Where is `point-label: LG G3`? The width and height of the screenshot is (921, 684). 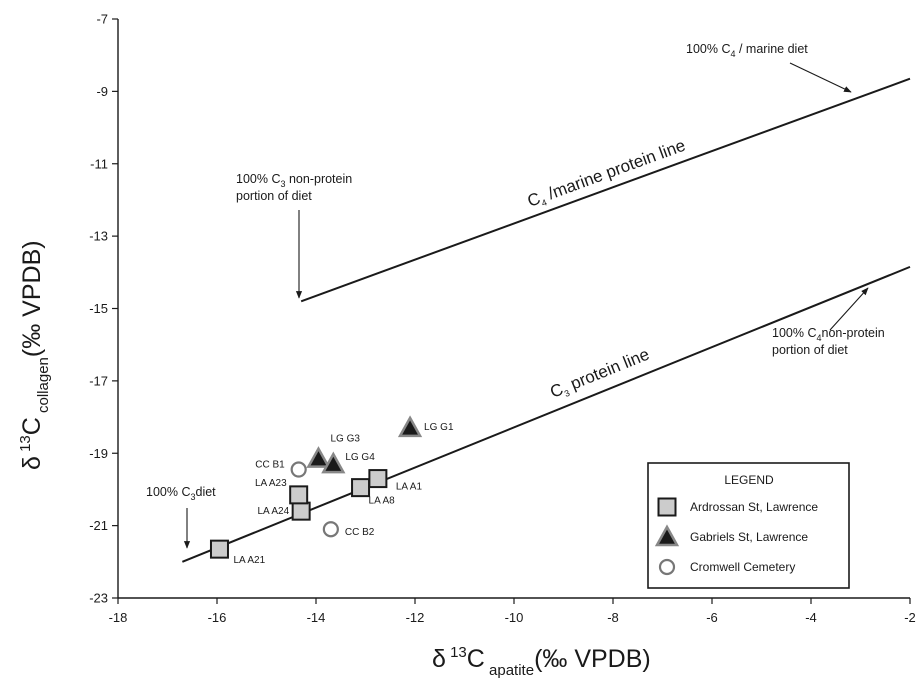 point-label: LG G3 is located at coordinates (345, 439).